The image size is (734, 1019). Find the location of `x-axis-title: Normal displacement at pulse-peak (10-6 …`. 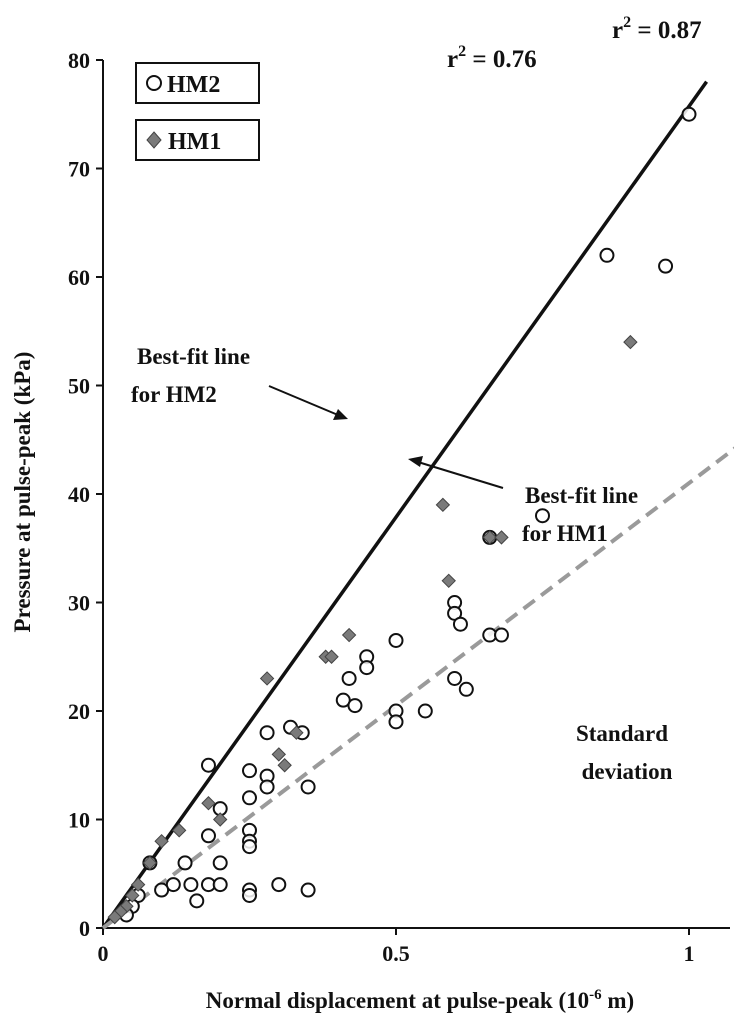

x-axis-title: Normal displacement at pulse-peak (10-6 … is located at coordinates (420, 1000).